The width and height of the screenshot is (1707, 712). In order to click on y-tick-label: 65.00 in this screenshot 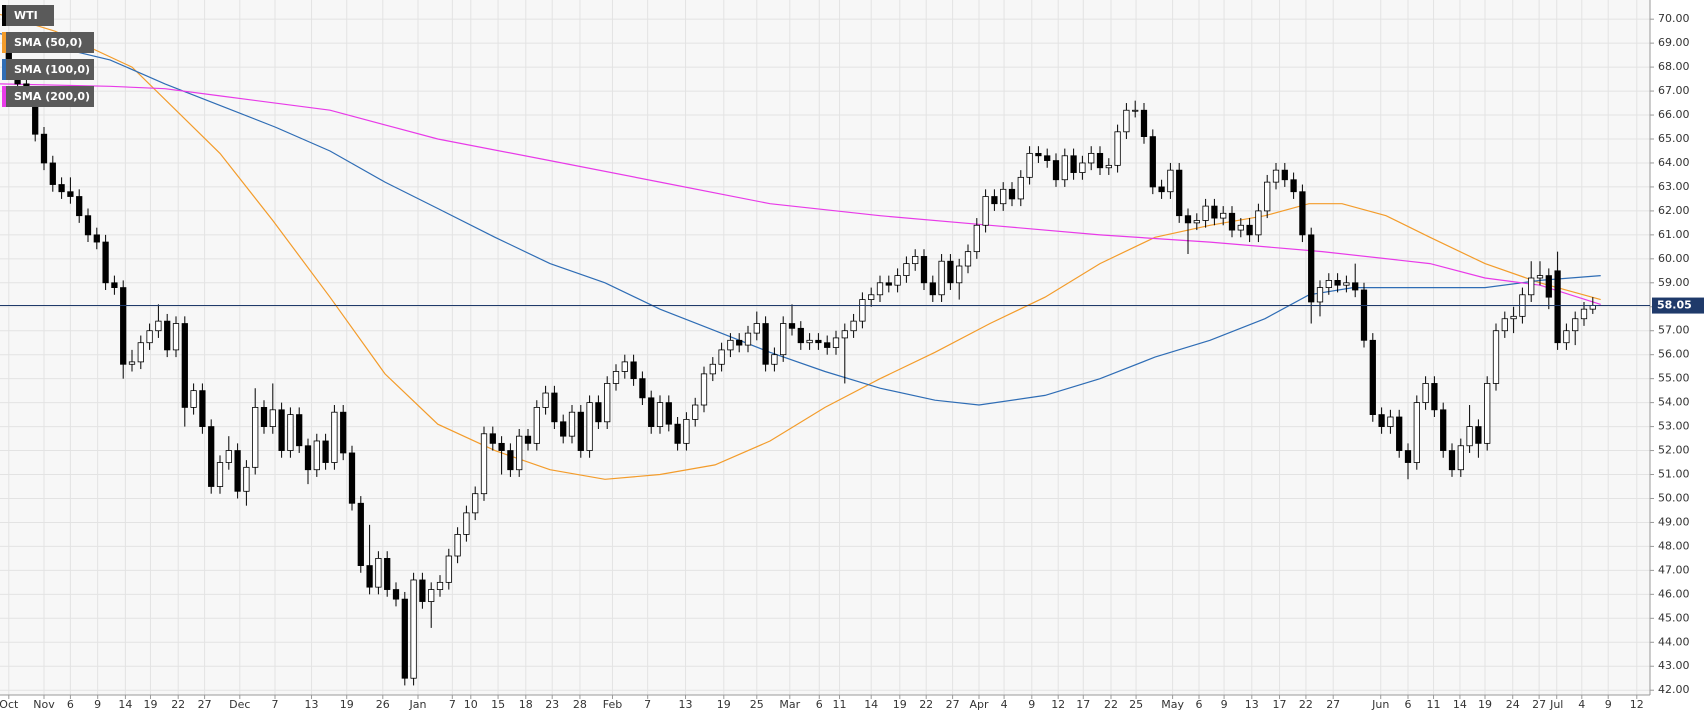, I will do `click(1674, 138)`.